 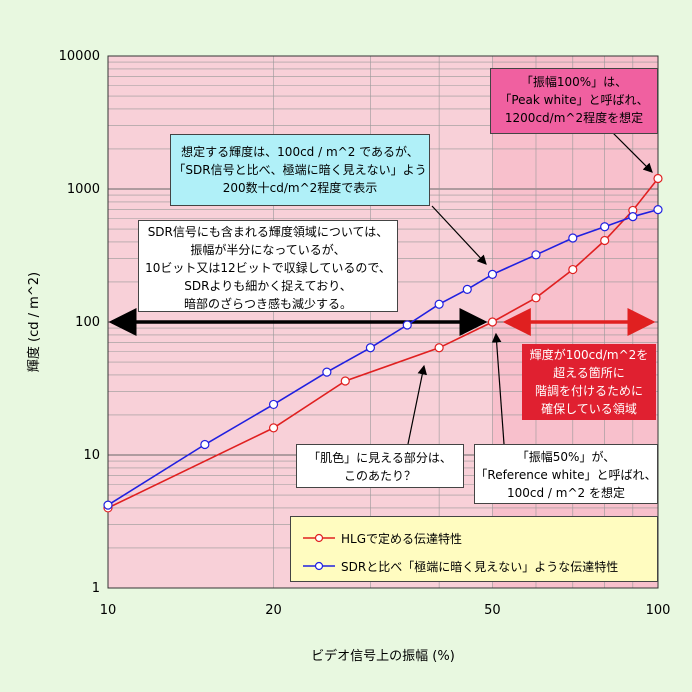 What do you see at coordinates (658, 610) in the screenshot?
I see `x-tick-label: 100` at bounding box center [658, 610].